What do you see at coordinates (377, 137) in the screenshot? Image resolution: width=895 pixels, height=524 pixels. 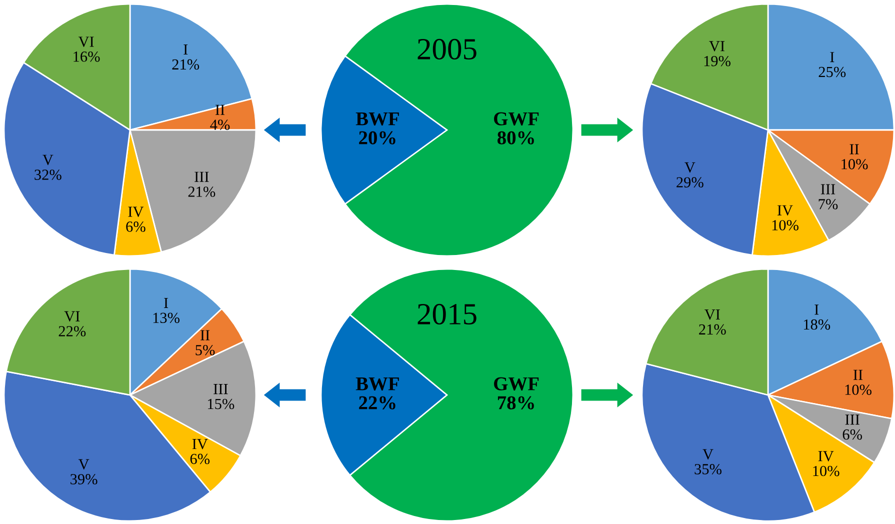 I see `data-label: 20%` at bounding box center [377, 137].